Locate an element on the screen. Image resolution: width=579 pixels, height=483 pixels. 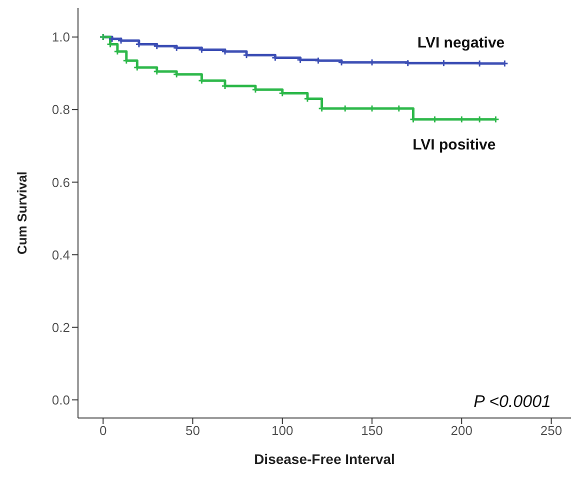
series-label: LVI positive is located at coordinates (454, 145).